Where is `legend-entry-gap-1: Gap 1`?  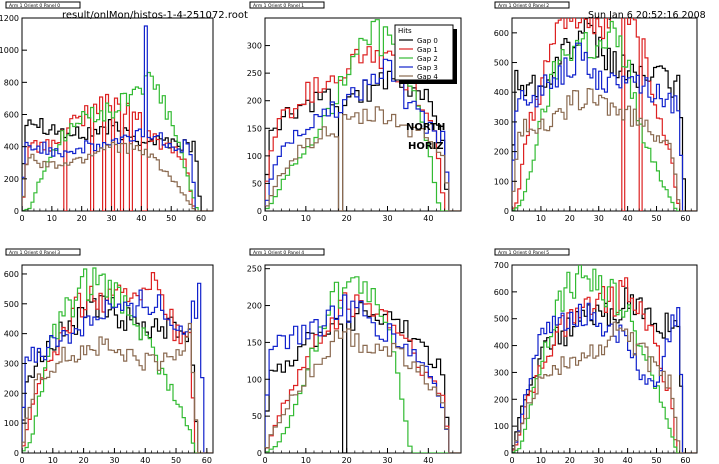
legend-entry-gap-1: Gap 1 is located at coordinates (427, 50).